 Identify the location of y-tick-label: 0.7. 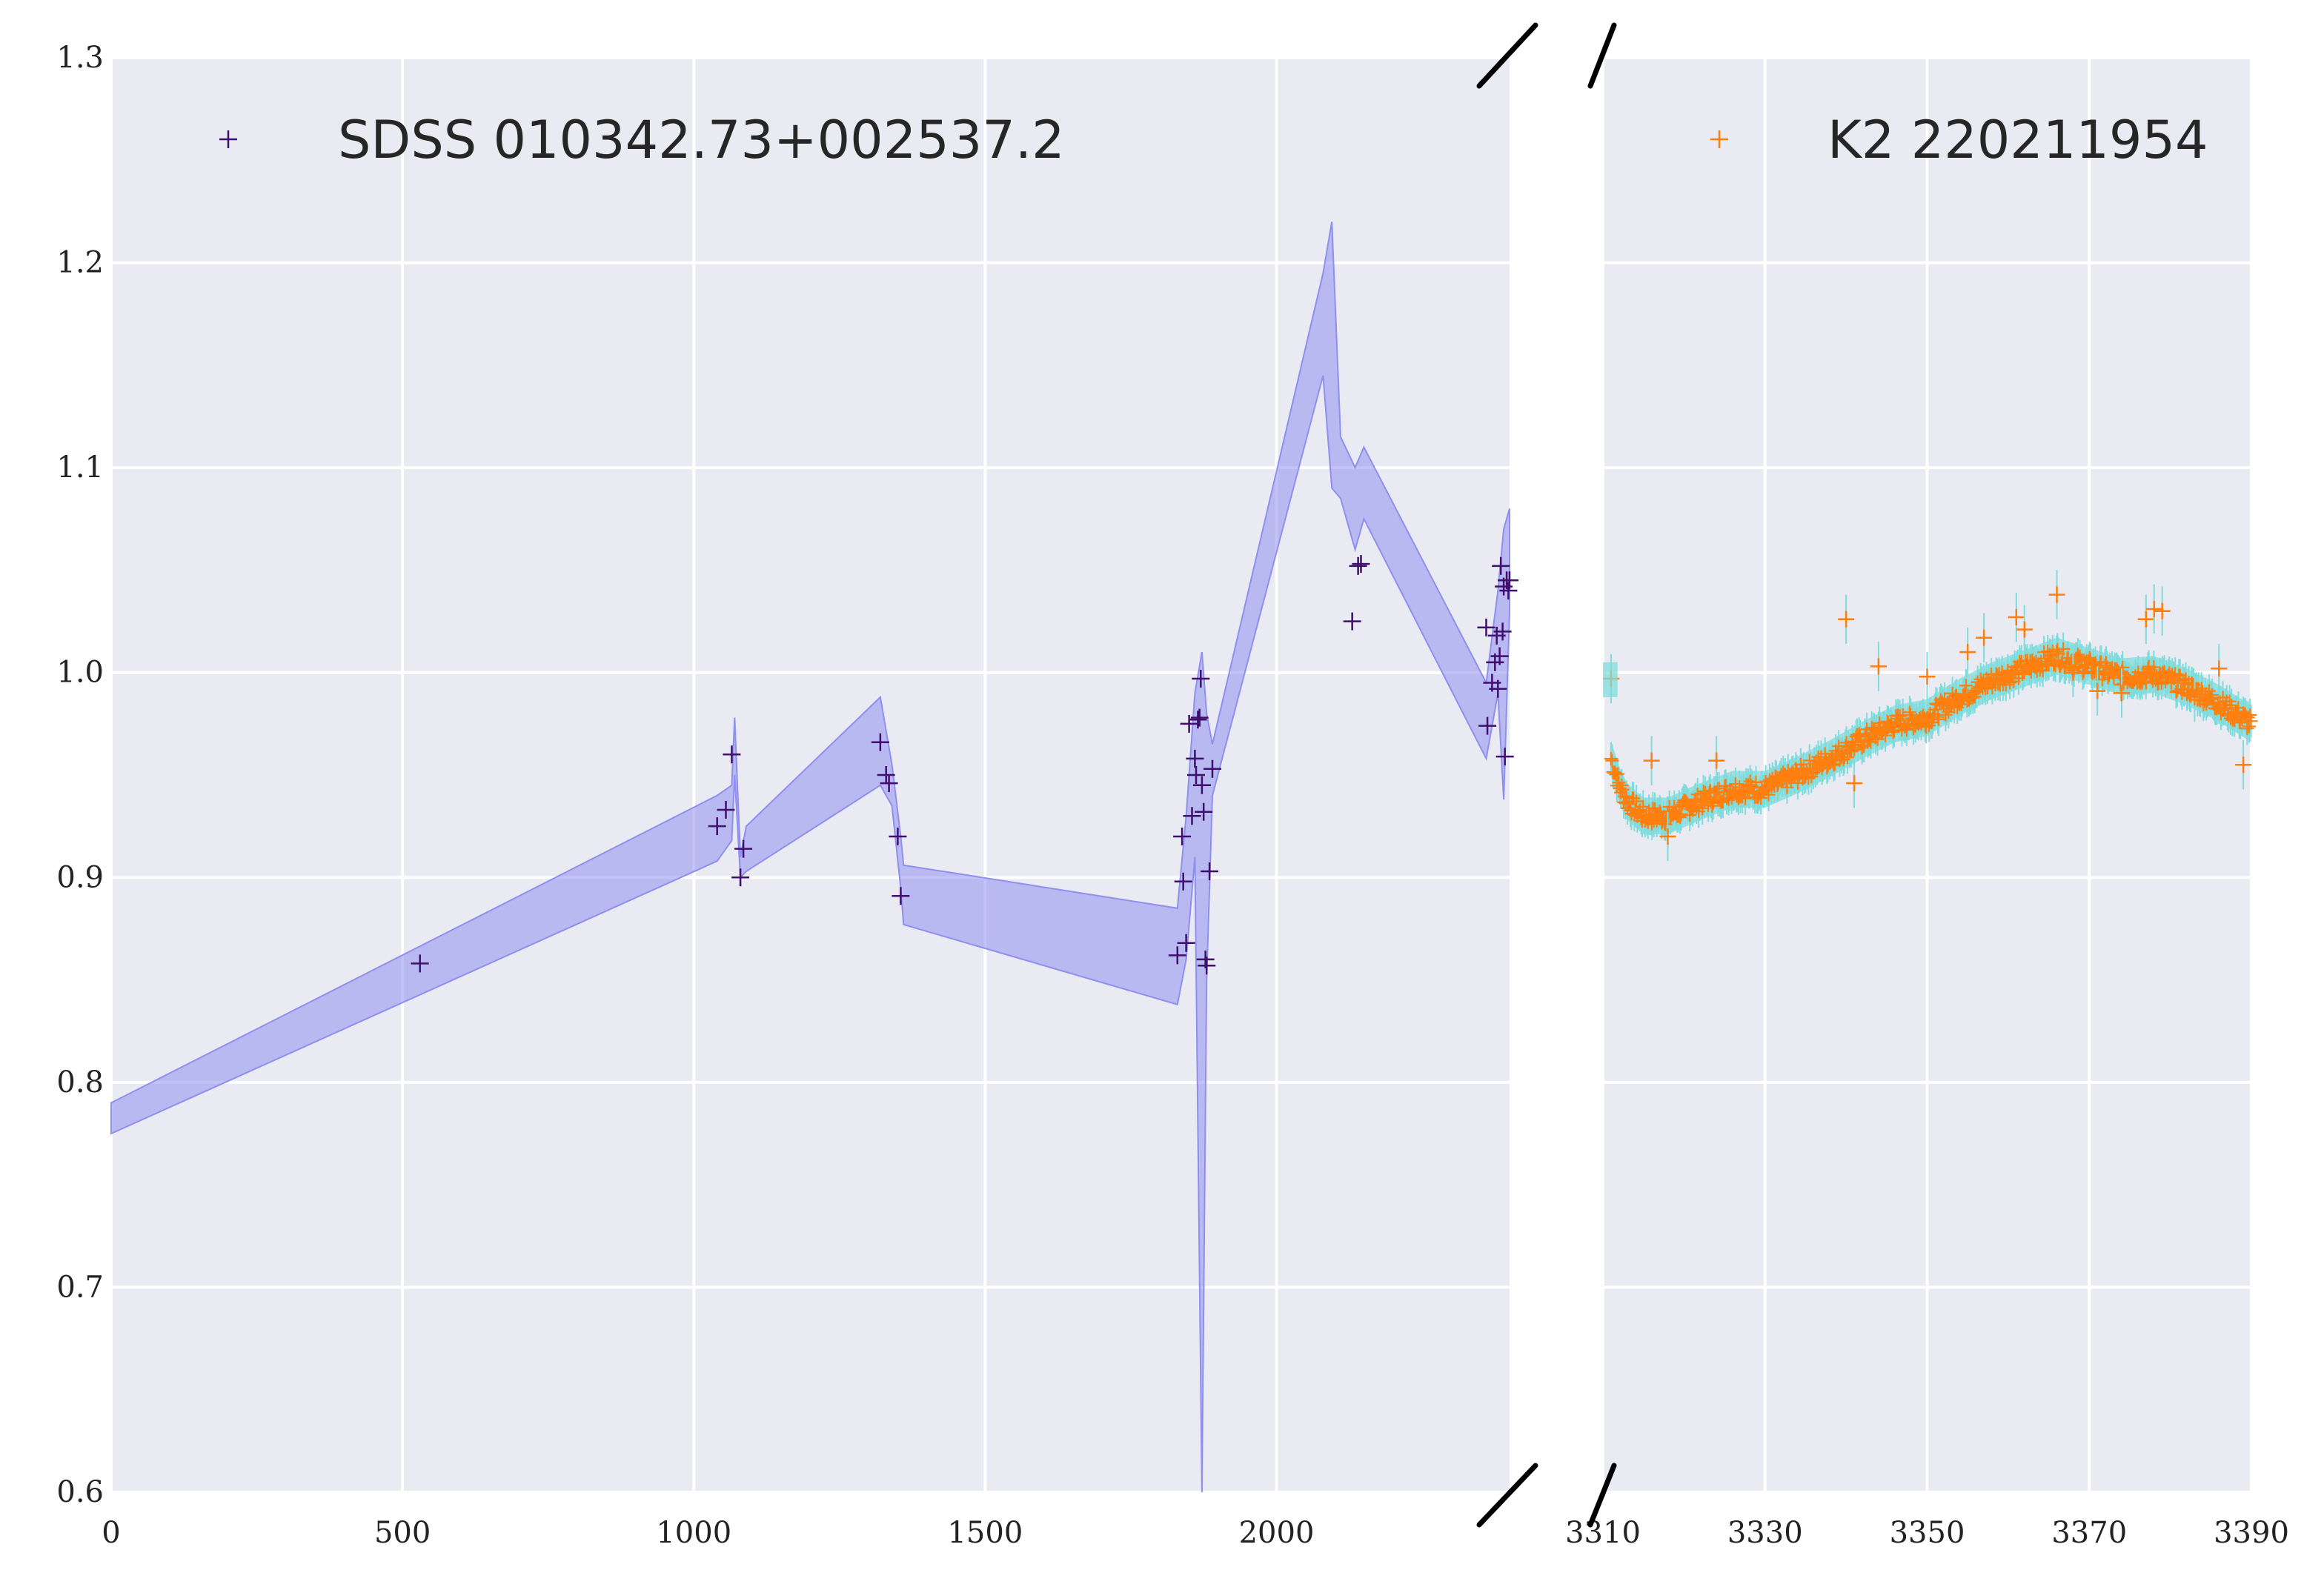
(80, 1287).